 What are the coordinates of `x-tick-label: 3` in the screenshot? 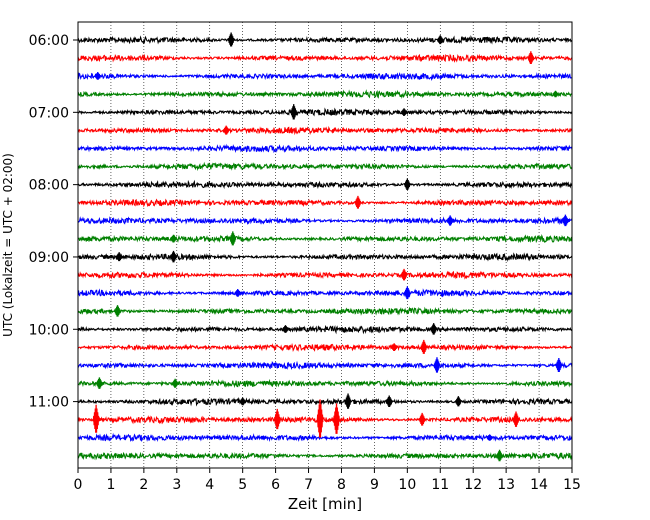 It's located at (176, 485).